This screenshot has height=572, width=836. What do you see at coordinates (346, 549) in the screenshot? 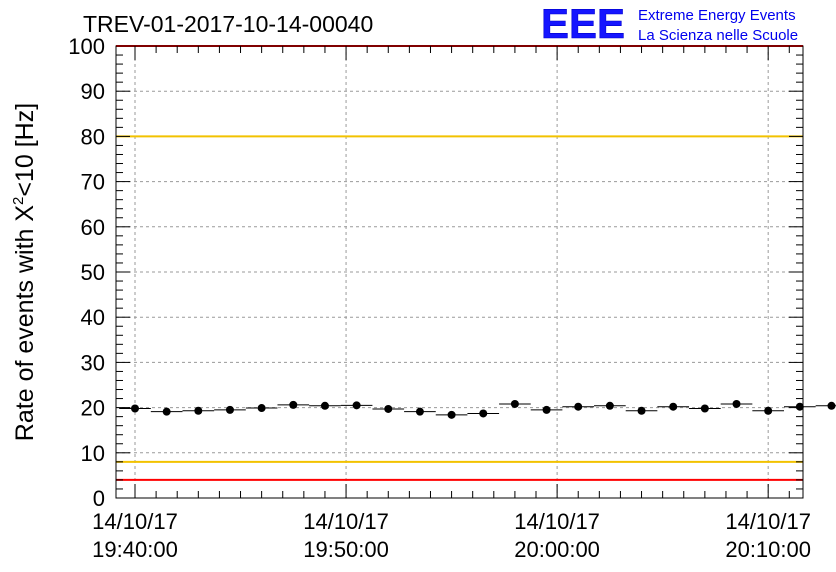
I see `x-tick-time: 19:50:00` at bounding box center [346, 549].